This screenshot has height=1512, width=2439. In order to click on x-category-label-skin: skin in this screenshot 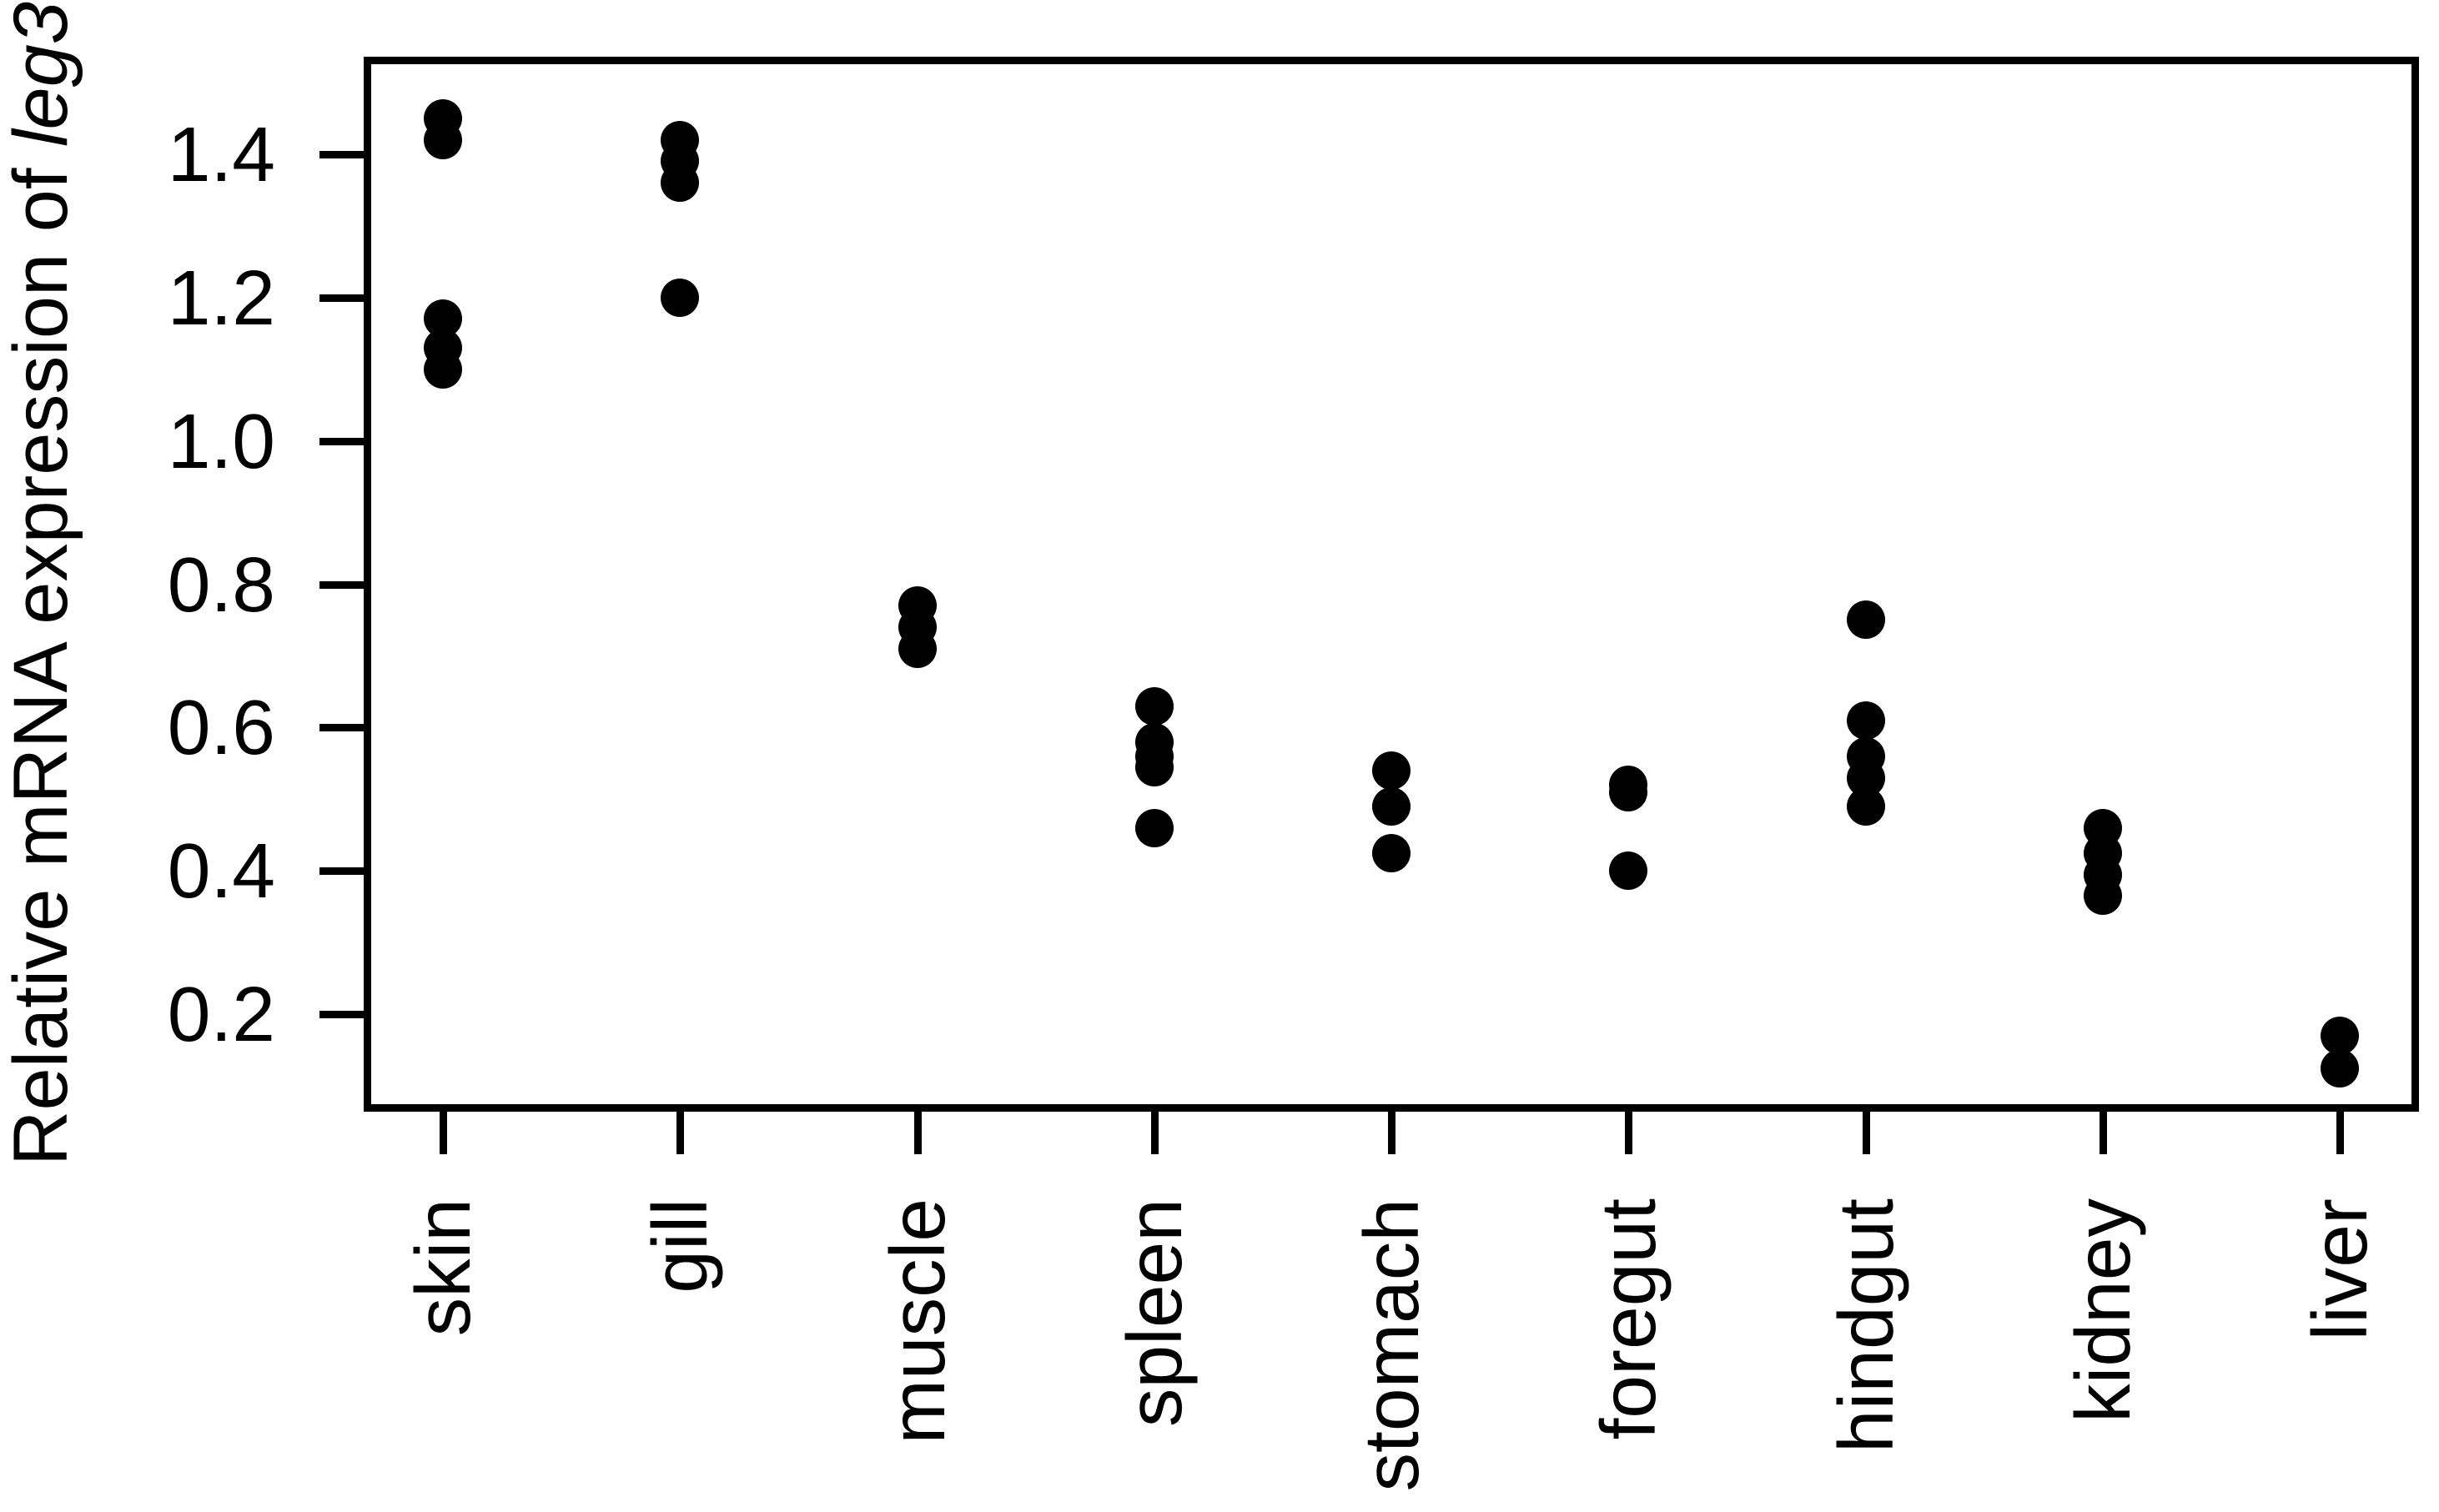, I will do `click(443, 1267)`.